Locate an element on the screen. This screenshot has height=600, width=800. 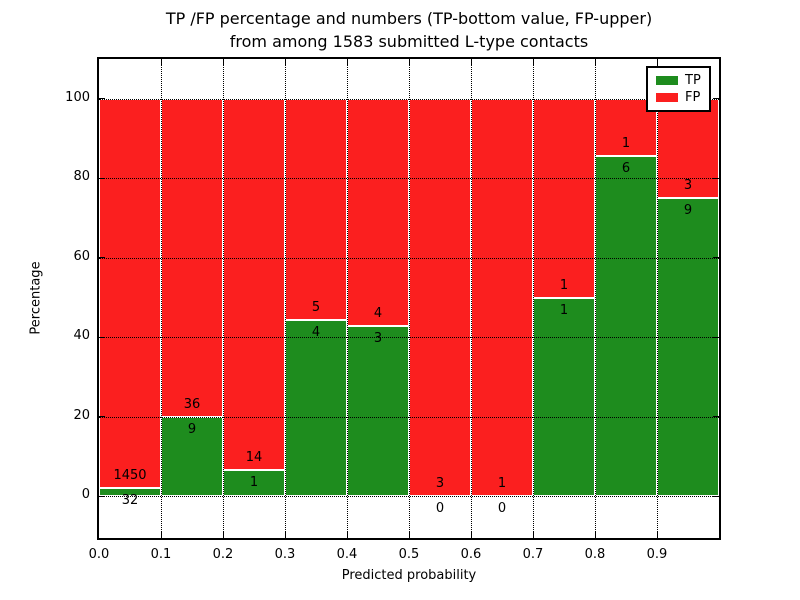
x-tick-label: 0.3 is located at coordinates (285, 554).